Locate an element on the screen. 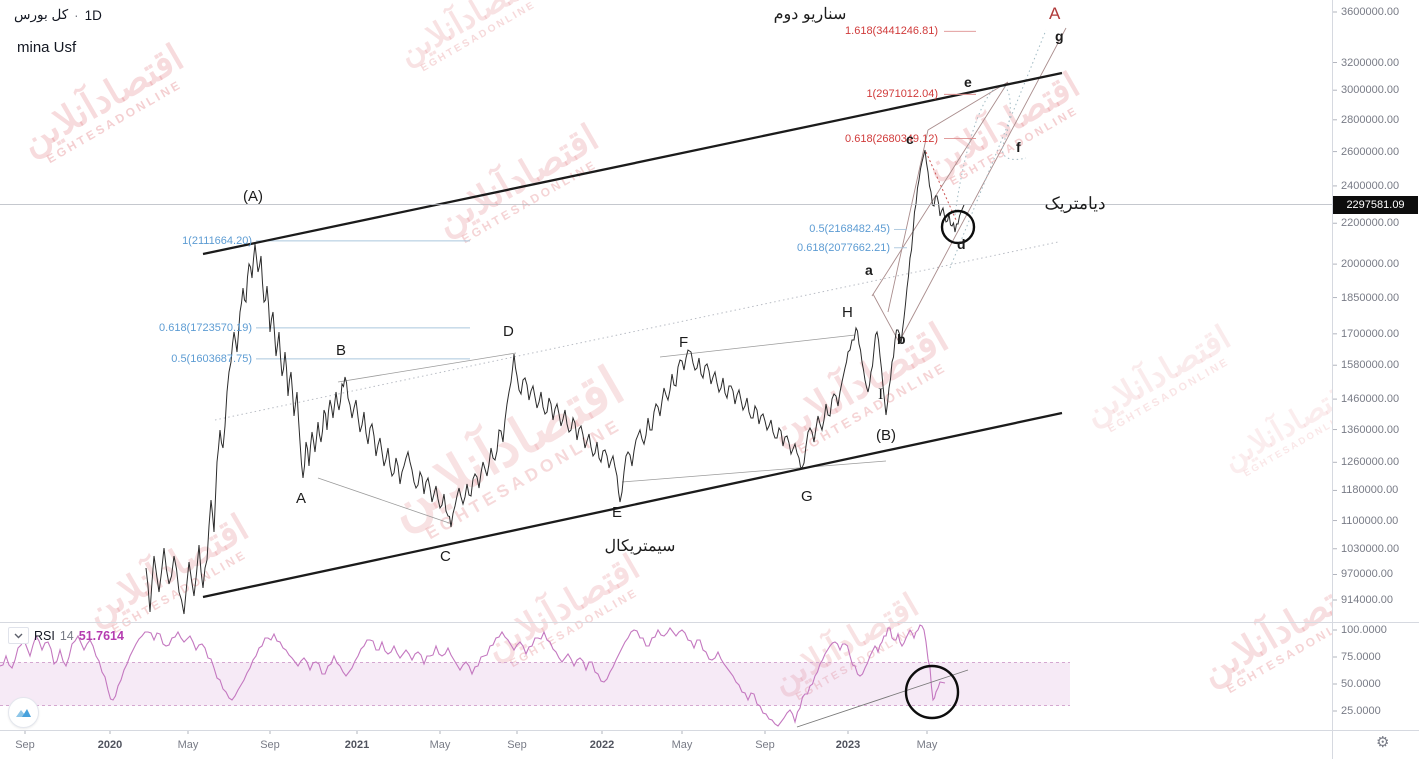 This screenshot has width=1419, height=759. last-price-badge: 2297581.09 is located at coordinates (1375, 204).